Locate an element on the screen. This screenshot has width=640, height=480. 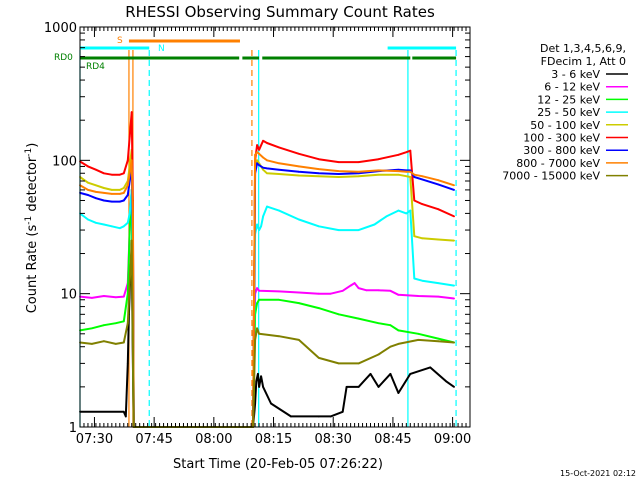
legend-label-300-800-kev: 300 - 800 keV is located at coordinates (561, 150).